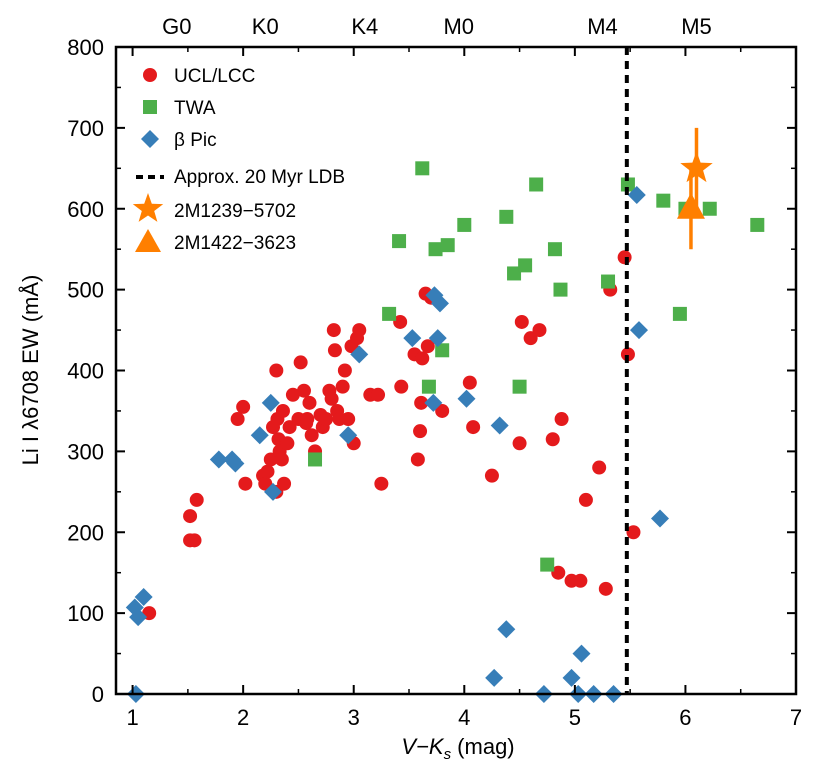 This screenshot has height=772, width=822. I want to click on legend-label-star: 2M1239−5702, so click(235, 211).